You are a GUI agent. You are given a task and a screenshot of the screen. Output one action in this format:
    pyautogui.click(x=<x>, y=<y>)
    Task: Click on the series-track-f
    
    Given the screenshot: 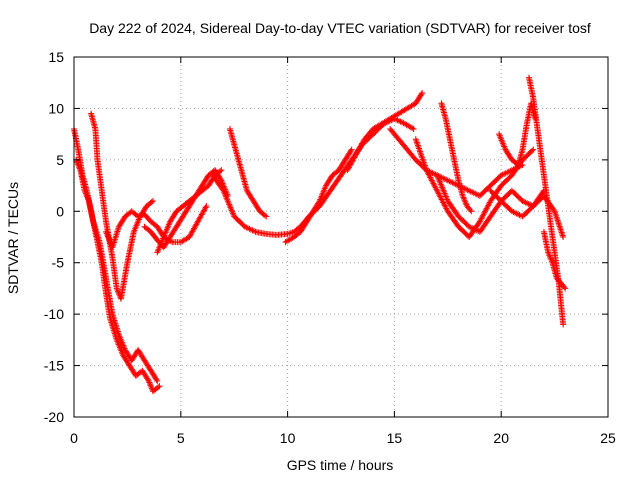 What is the action you would take?
    pyautogui.click(x=189, y=211)
    